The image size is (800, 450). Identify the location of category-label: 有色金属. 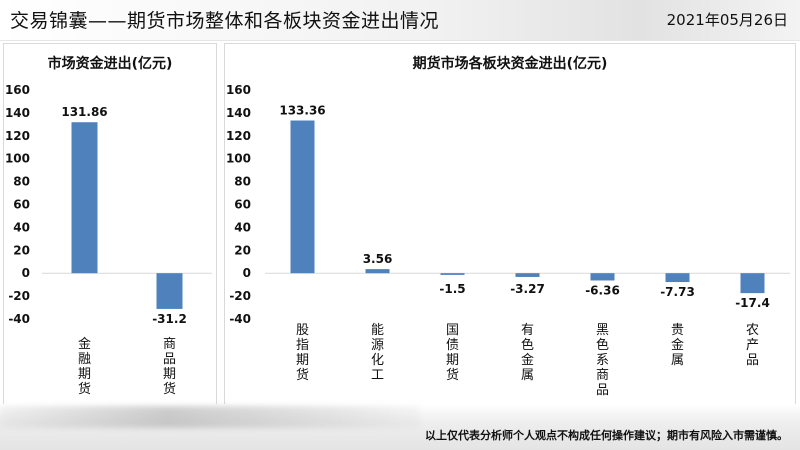
(527, 353).